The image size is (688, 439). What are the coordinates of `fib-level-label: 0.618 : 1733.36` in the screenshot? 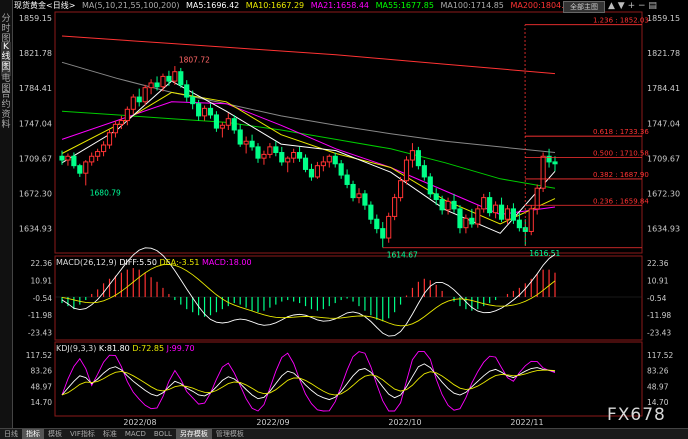 It's located at (621, 132).